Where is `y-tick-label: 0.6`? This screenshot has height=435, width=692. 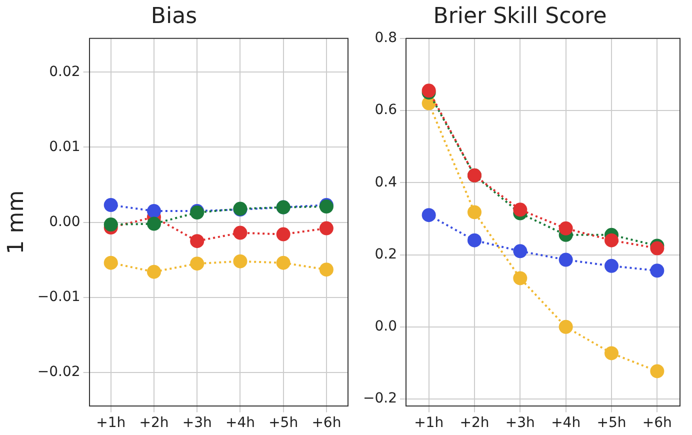 y-tick-label: 0.6 is located at coordinates (386, 110).